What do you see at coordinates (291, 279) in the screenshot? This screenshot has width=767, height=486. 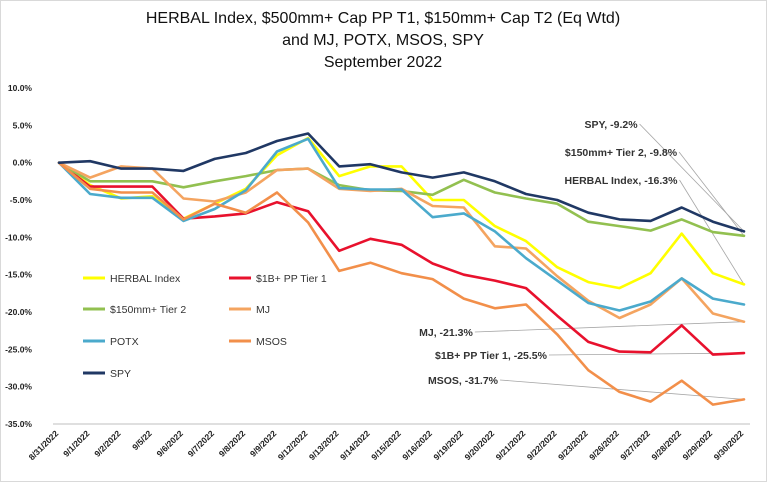 I see `legend-label-1b-pp-tier-1: $1B+ PP Tier 1` at bounding box center [291, 279].